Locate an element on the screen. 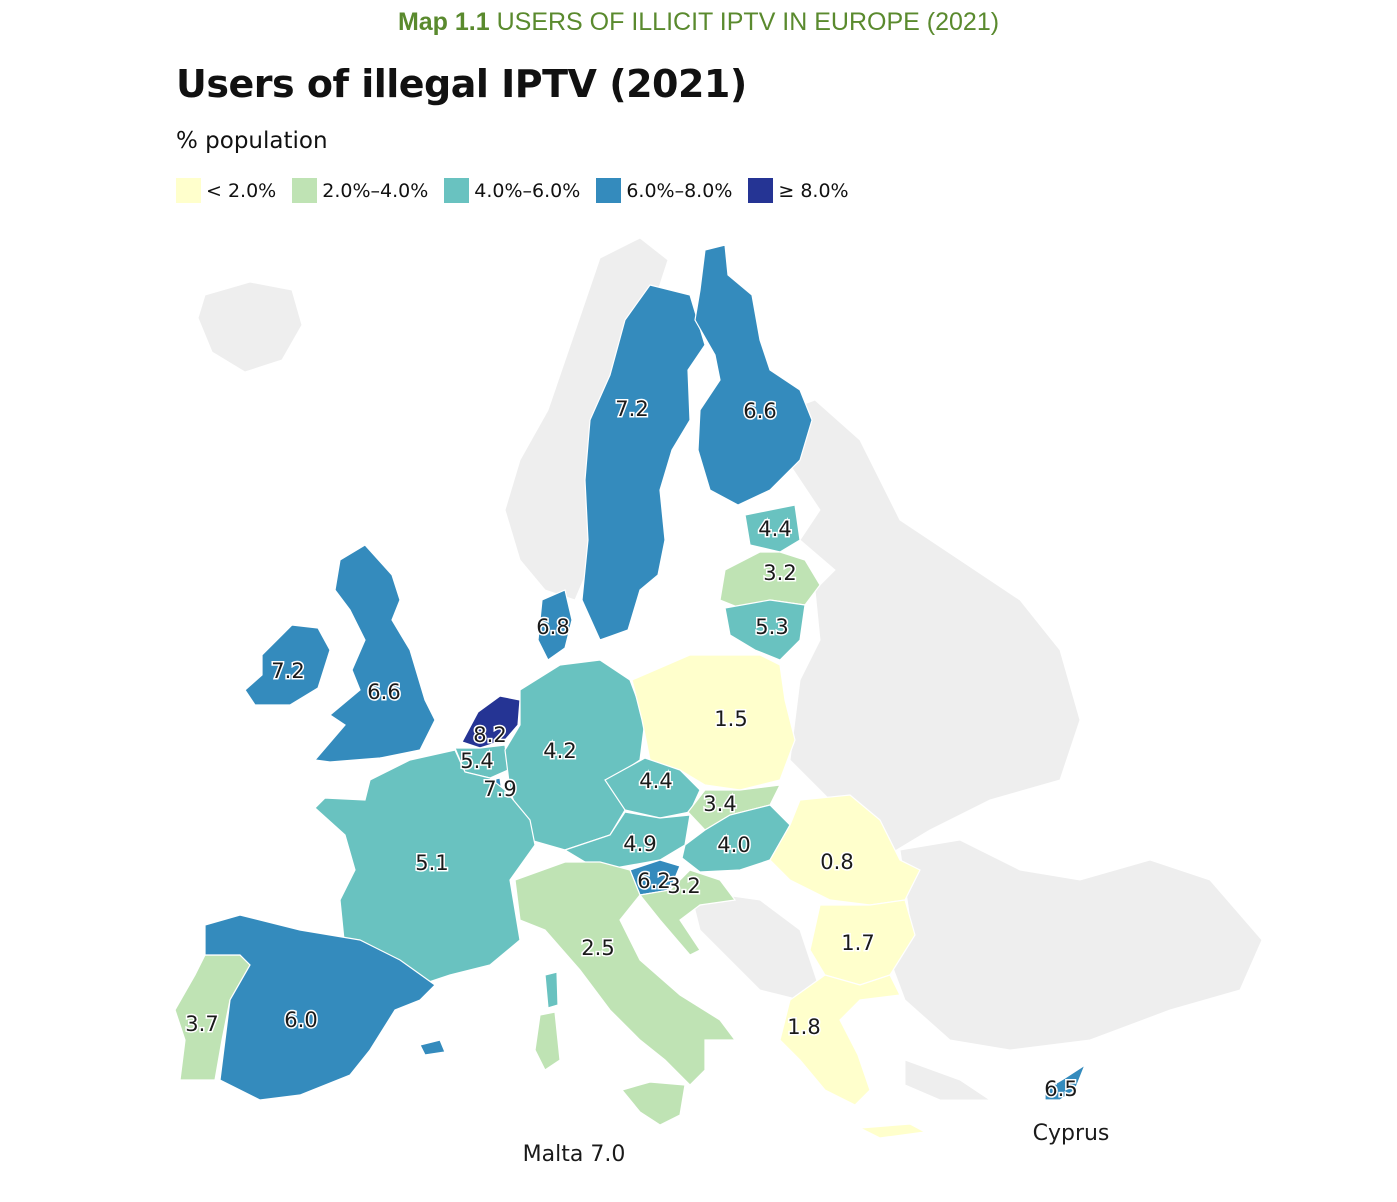 This screenshot has width=1397, height=1202. legend-item: 6.0%–8.0% is located at coordinates (664, 190).